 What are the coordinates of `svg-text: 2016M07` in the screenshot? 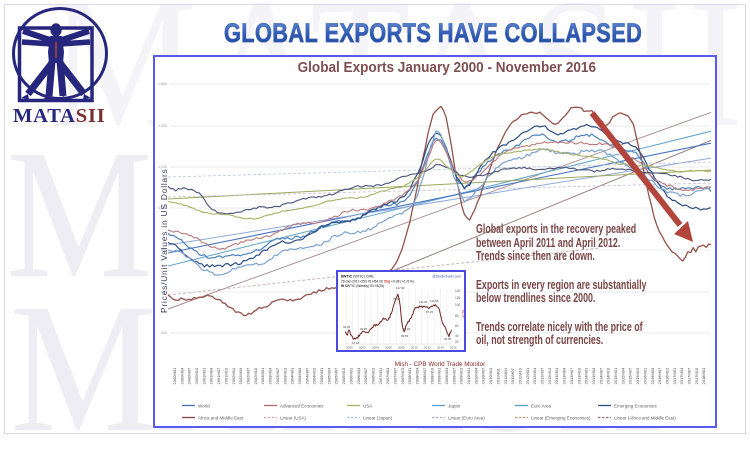 It's located at (659, 375).